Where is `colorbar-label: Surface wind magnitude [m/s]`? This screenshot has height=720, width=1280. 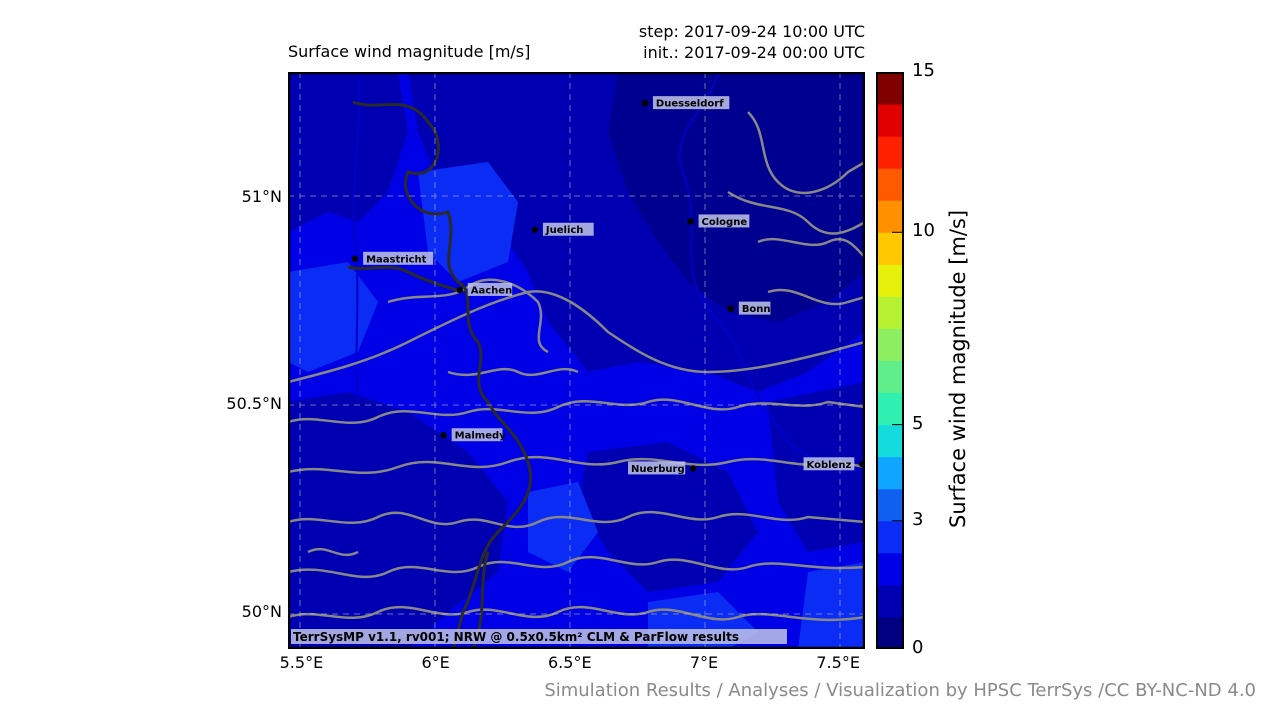 colorbar-label: Surface wind magnitude [m/s] is located at coordinates (958, 368).